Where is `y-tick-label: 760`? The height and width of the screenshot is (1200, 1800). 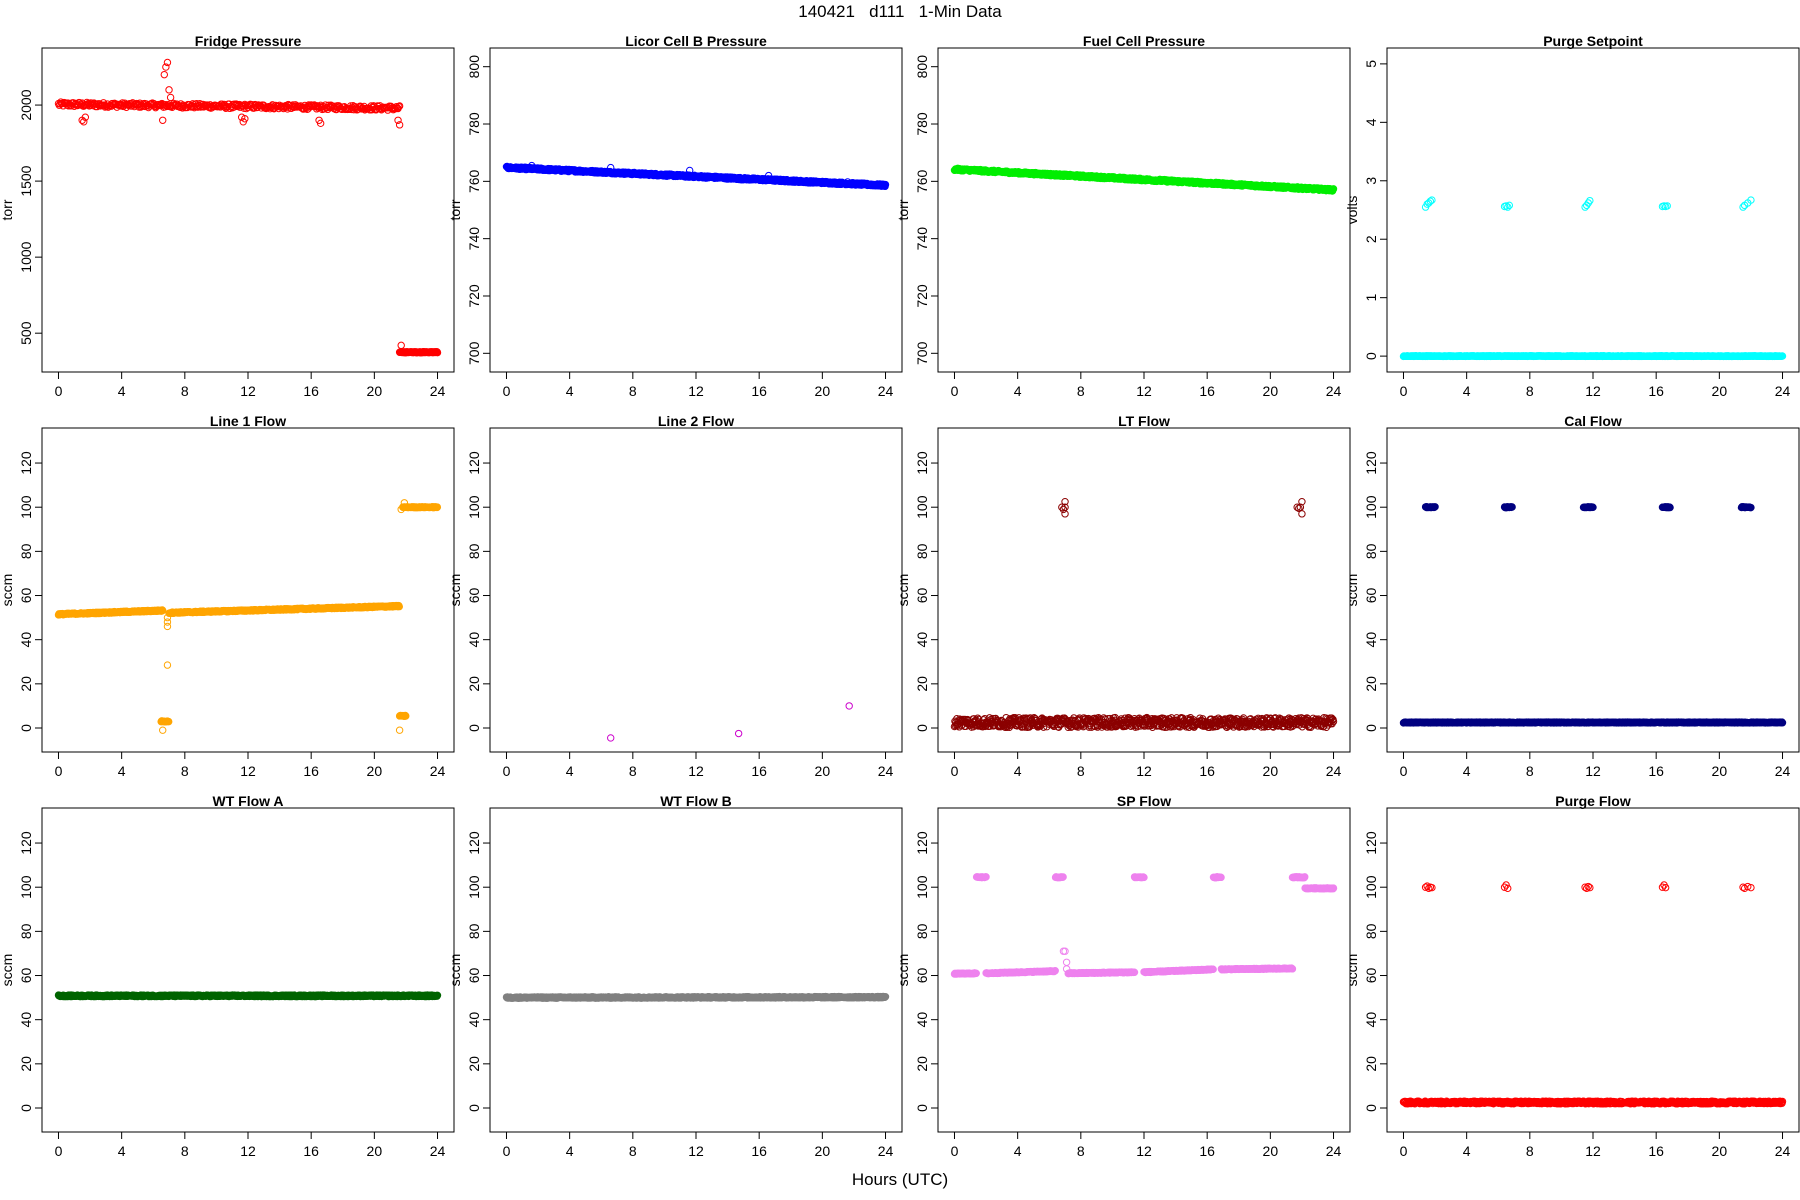
y-tick-label: 760 is located at coordinates (474, 181).